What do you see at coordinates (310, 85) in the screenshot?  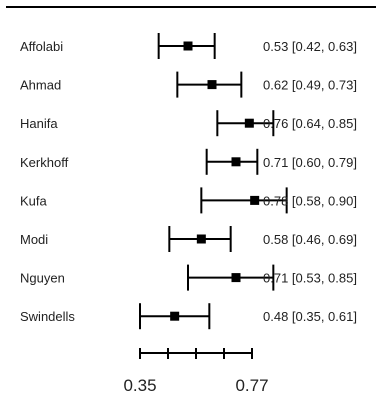 I see `estimate-ci-label: 0.62 [0.49, 0.73]` at bounding box center [310, 85].